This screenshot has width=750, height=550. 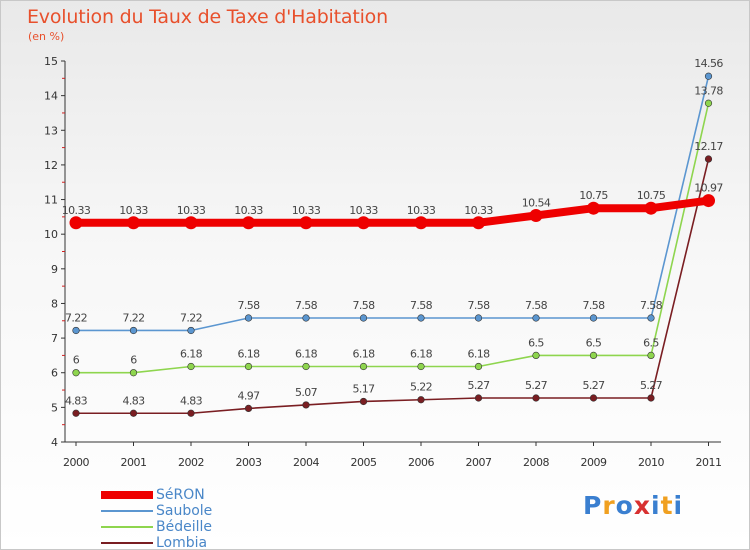 What do you see at coordinates (54, 373) in the screenshot?
I see `y-tick-label: 6` at bounding box center [54, 373].